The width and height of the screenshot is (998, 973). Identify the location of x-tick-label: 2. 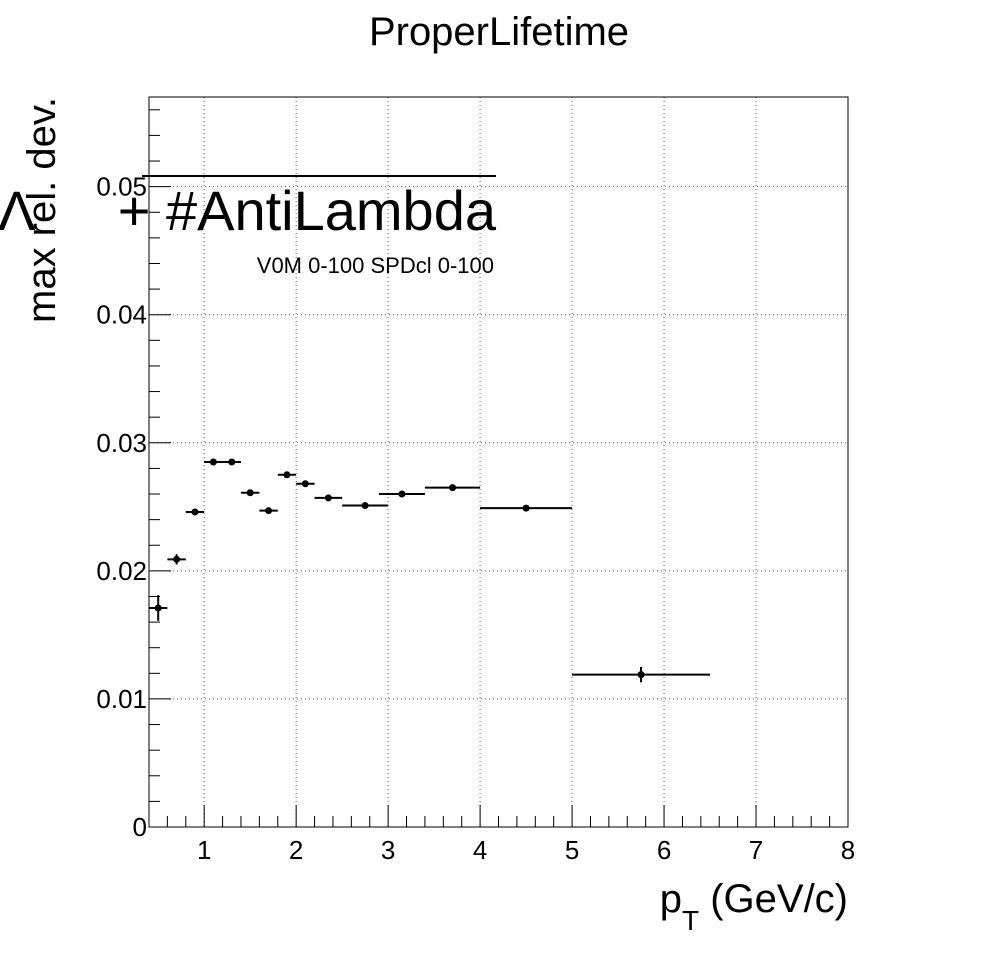
(296, 850).